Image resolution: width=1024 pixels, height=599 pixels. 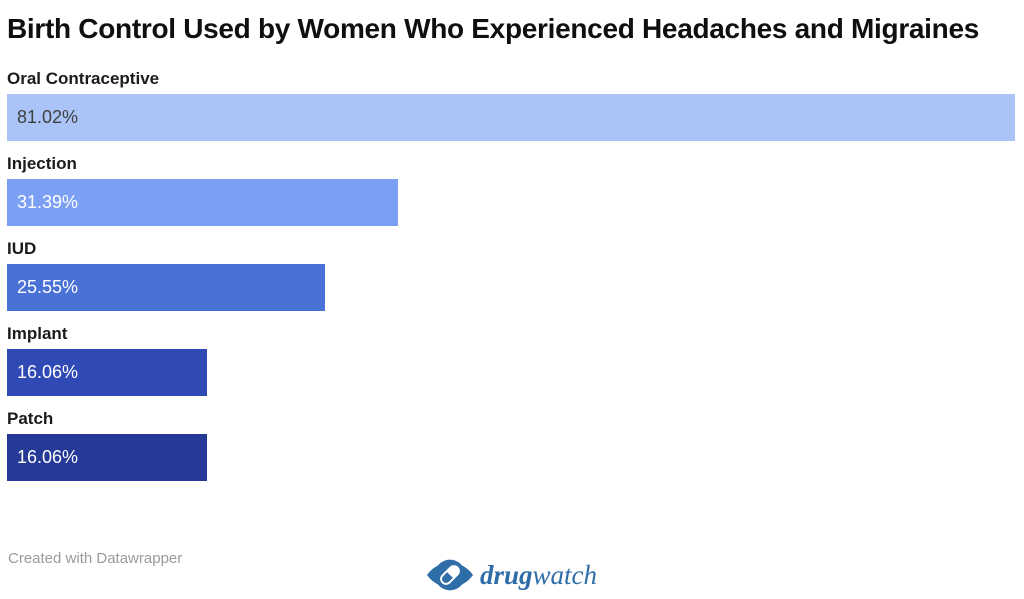 What do you see at coordinates (42, 163) in the screenshot?
I see `category-label: Injection` at bounding box center [42, 163].